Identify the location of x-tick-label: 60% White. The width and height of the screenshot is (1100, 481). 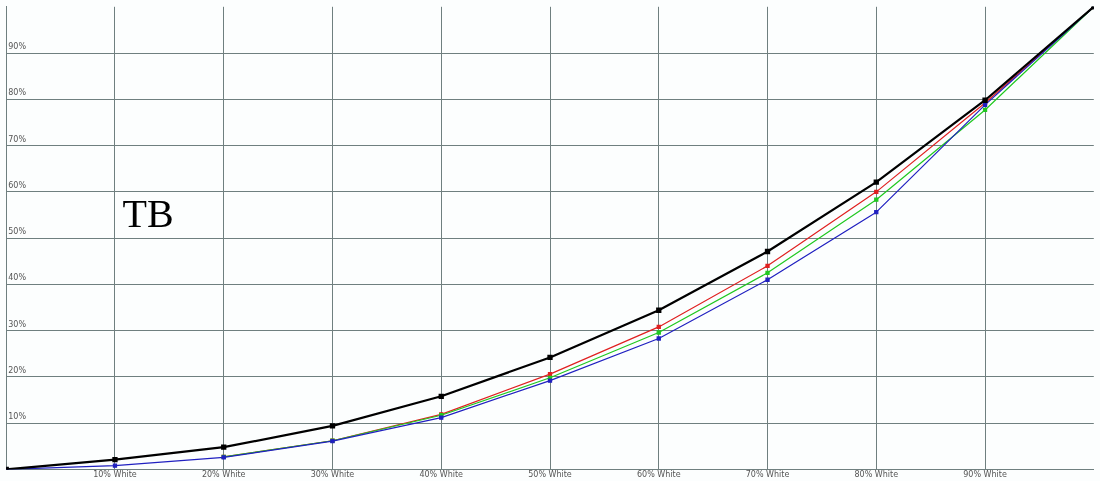
(658, 475).